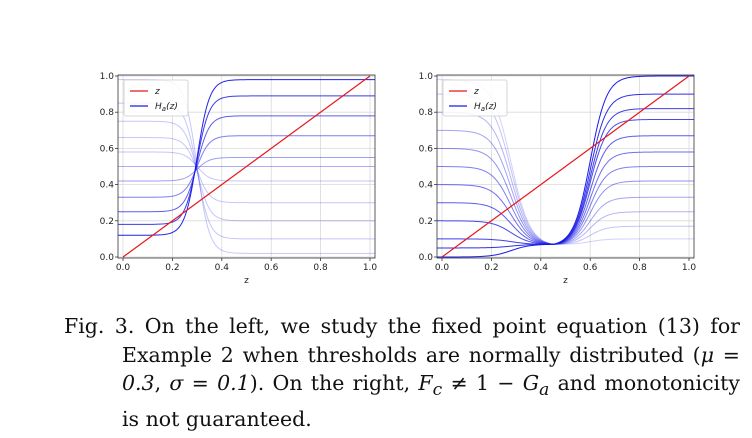 The width and height of the screenshot is (752, 438). I want to click on caption-sigma: σ = 0.1, so click(209, 383).